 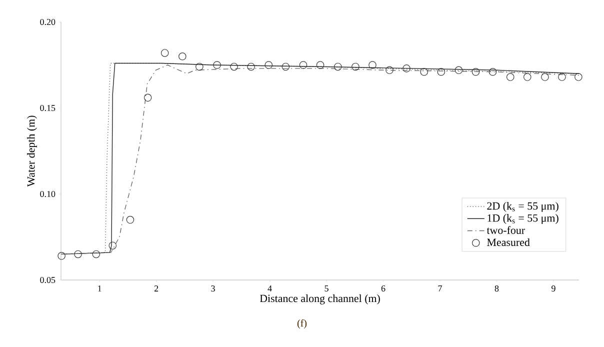 What do you see at coordinates (32, 151) in the screenshot?
I see `y-axis-title: Water depth (m)` at bounding box center [32, 151].